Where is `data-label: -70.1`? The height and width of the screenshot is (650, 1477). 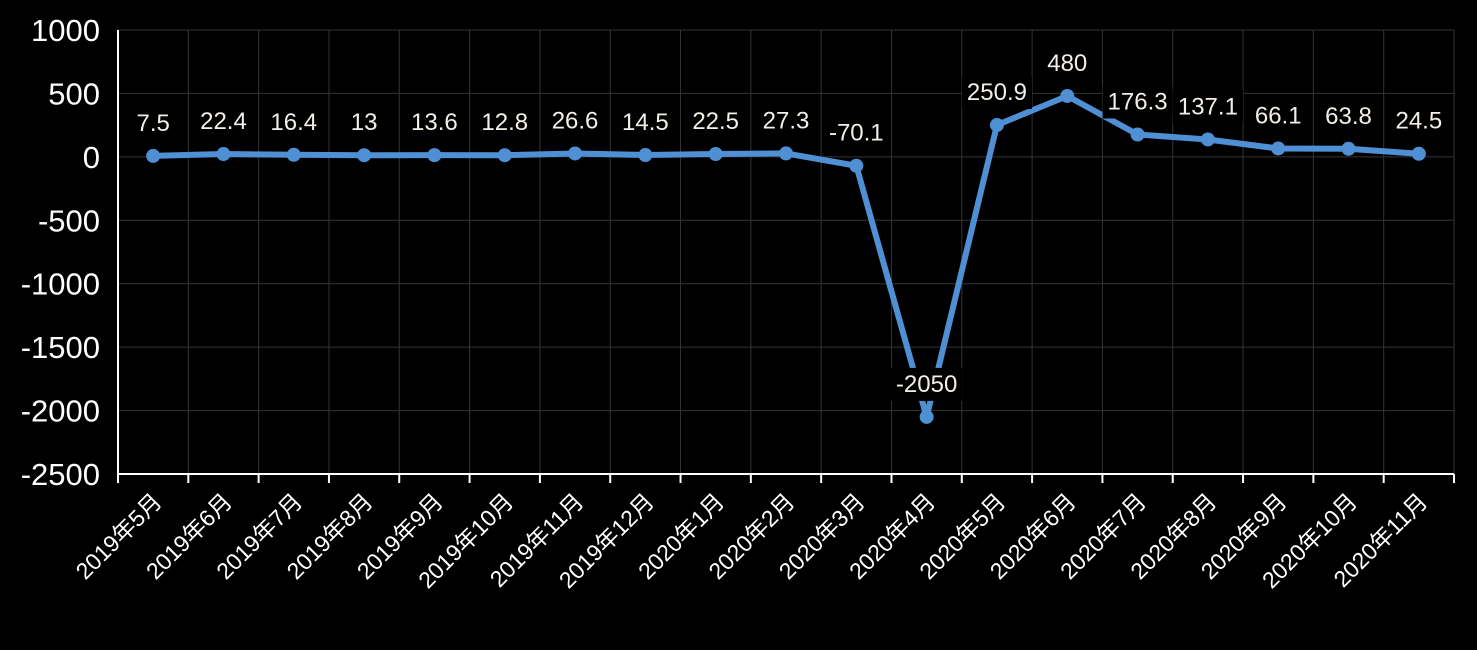
data-label: -70.1 is located at coordinates (856, 133).